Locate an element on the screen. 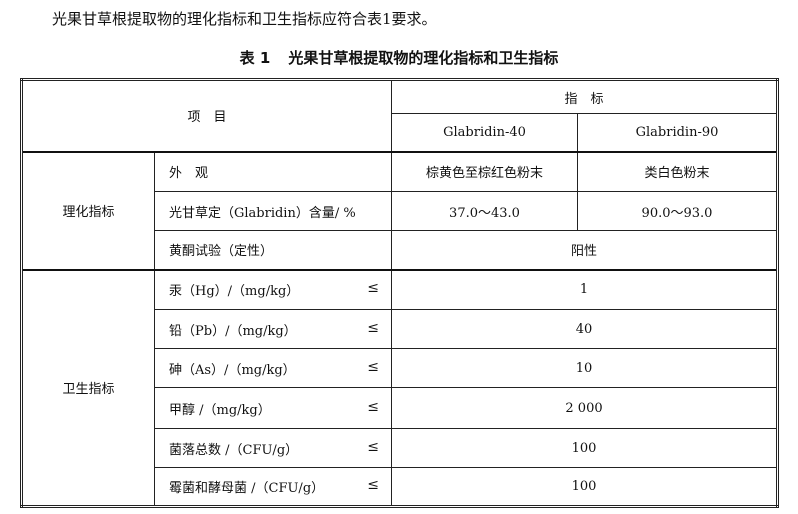 The height and width of the screenshot is (514, 798). row-label-text: 汞（Hg）/（mg/kg） is located at coordinates (234, 292).